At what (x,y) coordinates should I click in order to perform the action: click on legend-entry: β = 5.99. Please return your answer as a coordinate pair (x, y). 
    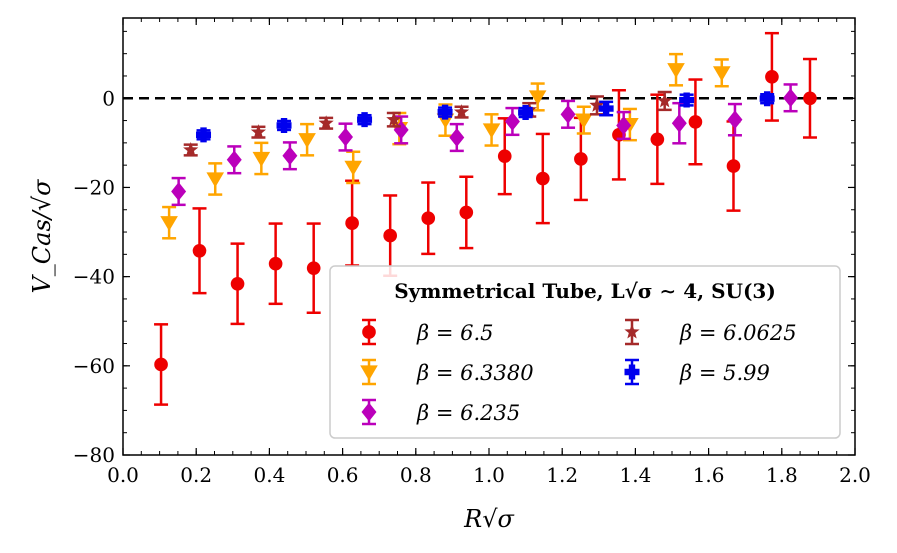
    Looking at the image, I should click on (697, 372).